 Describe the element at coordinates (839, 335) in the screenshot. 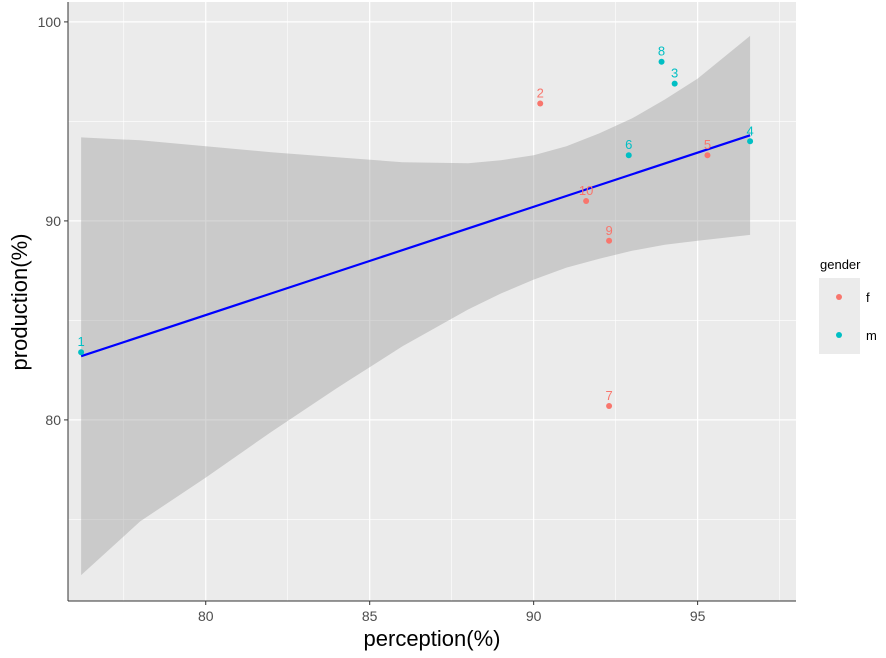

I see `legend-key-m` at that location.